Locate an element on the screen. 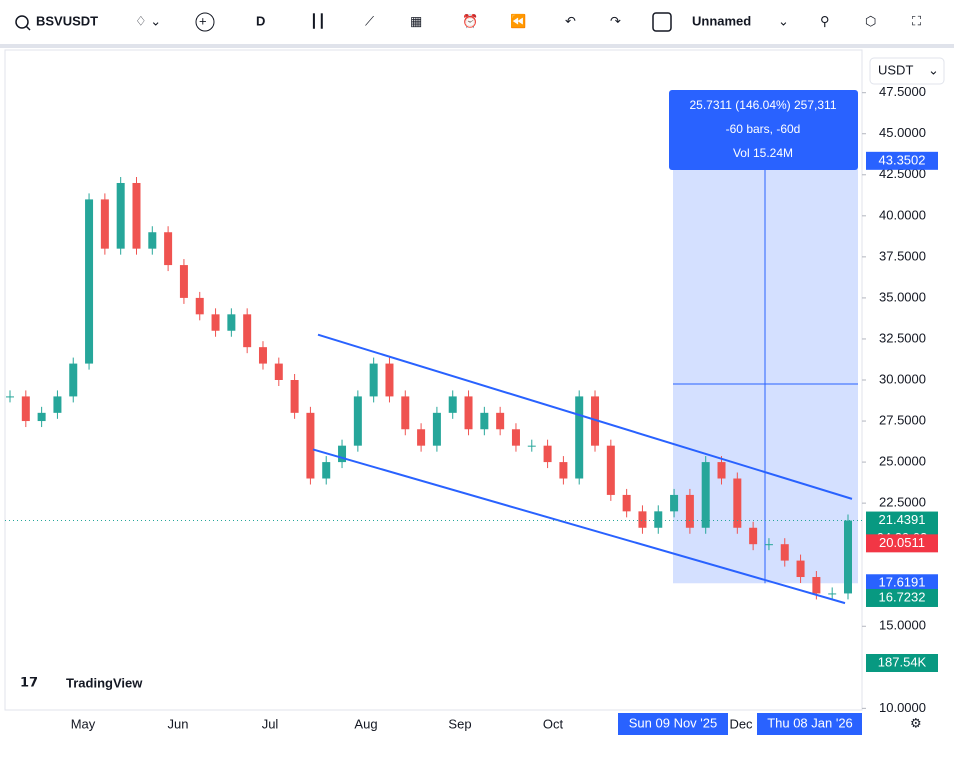 The width and height of the screenshot is (954, 762). y-tick-label: 30.0000 is located at coordinates (902, 378).